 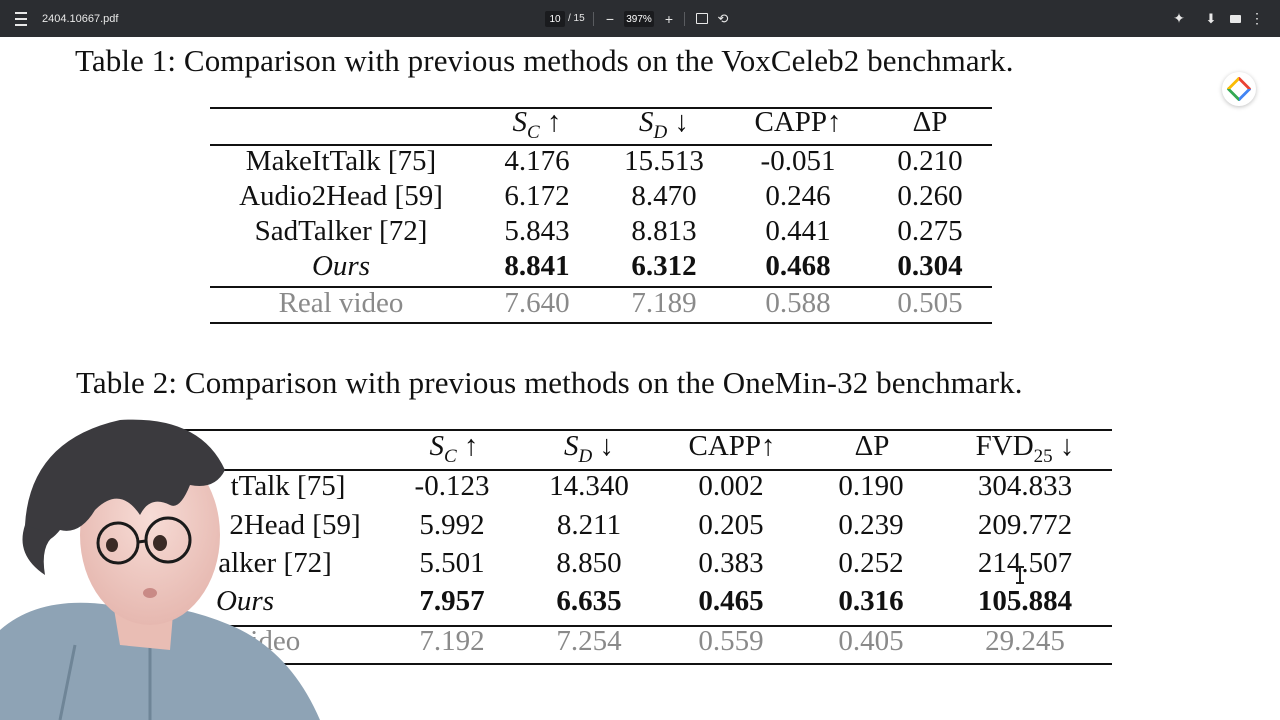 What do you see at coordinates (930, 122) in the screenshot?
I see `table1-header-dp: ΔP` at bounding box center [930, 122].